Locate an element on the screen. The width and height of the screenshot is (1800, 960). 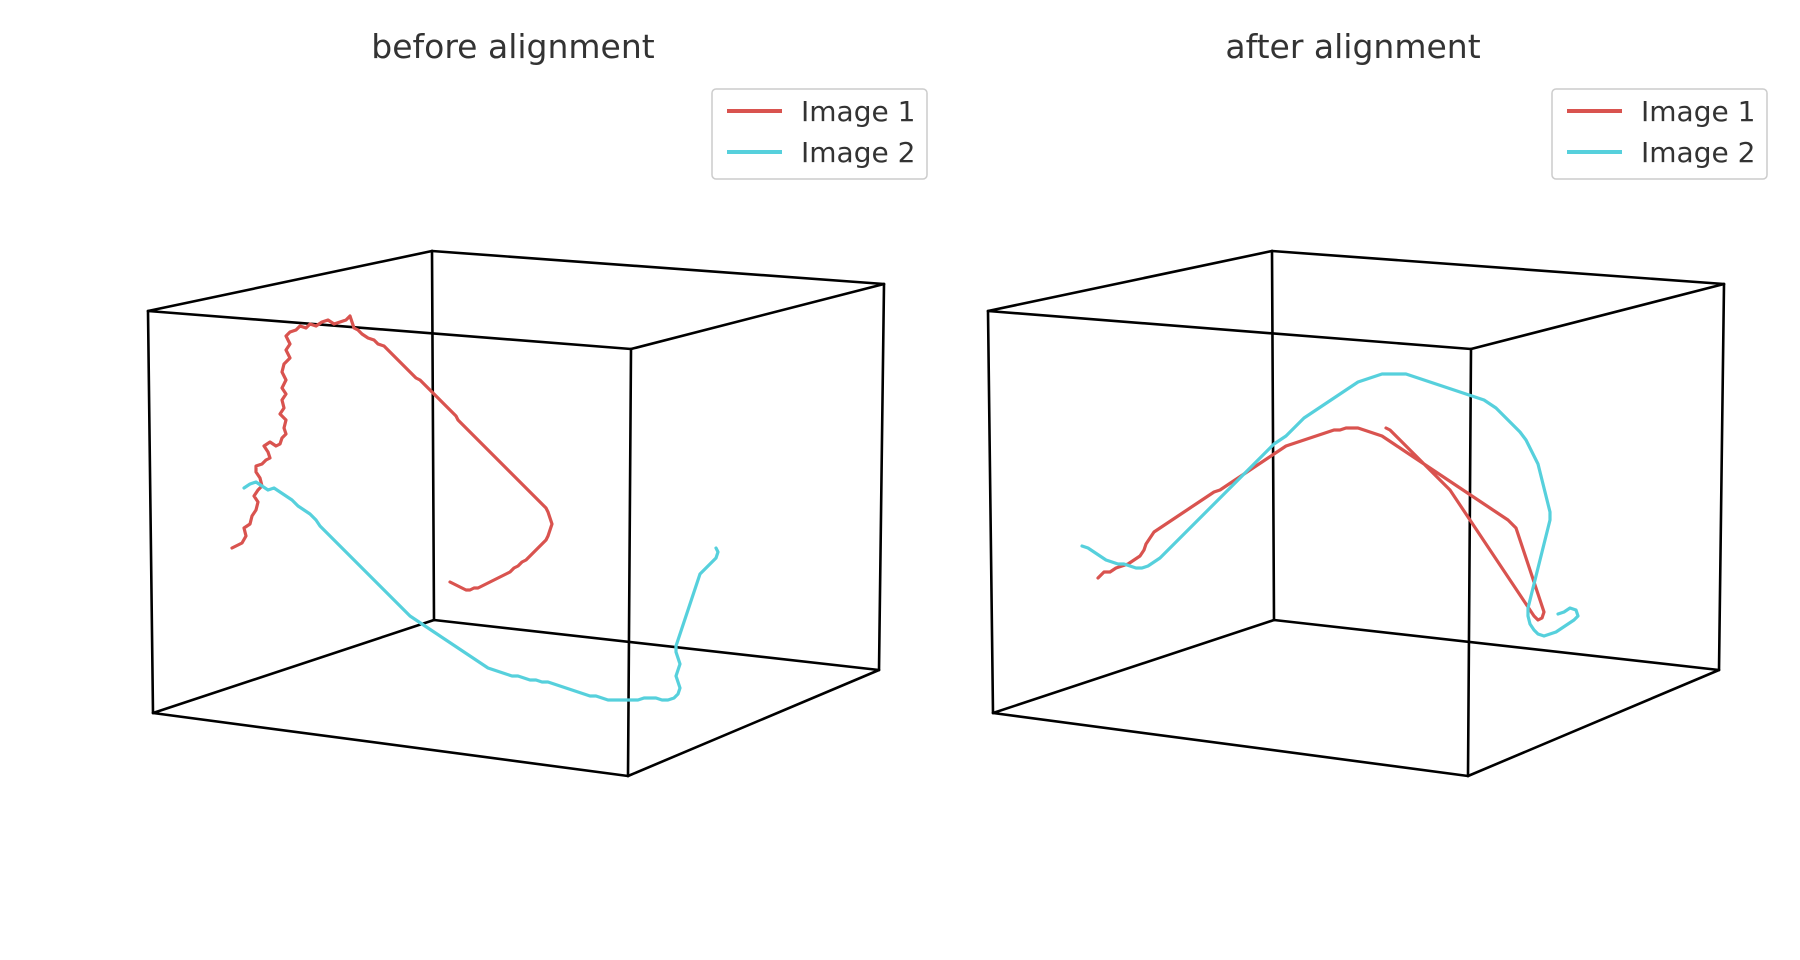
series-line-image2-after is located at coordinates (1330, 505).